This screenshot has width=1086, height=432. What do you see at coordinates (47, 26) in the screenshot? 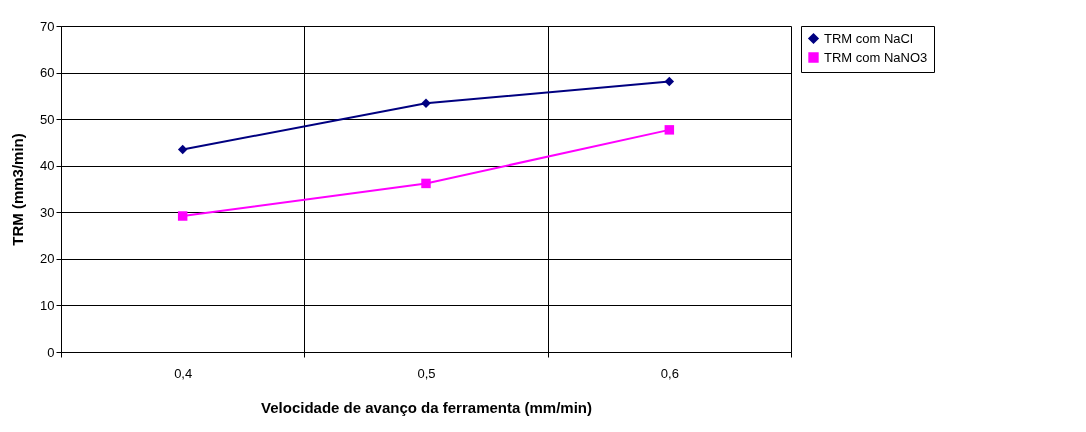
I see `y-tick-label: 70` at bounding box center [47, 26].